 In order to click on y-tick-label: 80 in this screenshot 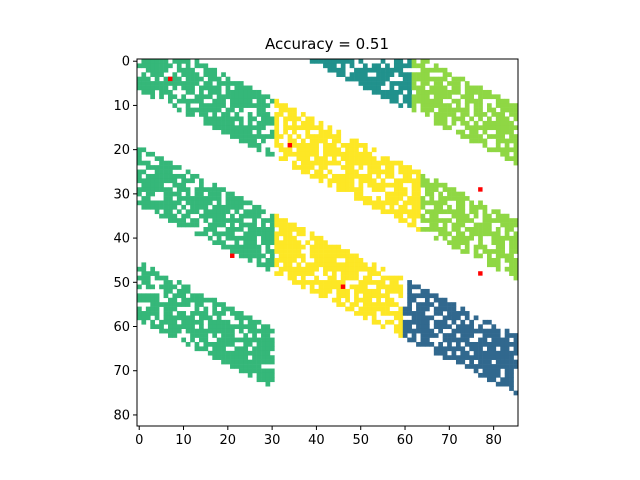, I will do `click(121, 415)`.